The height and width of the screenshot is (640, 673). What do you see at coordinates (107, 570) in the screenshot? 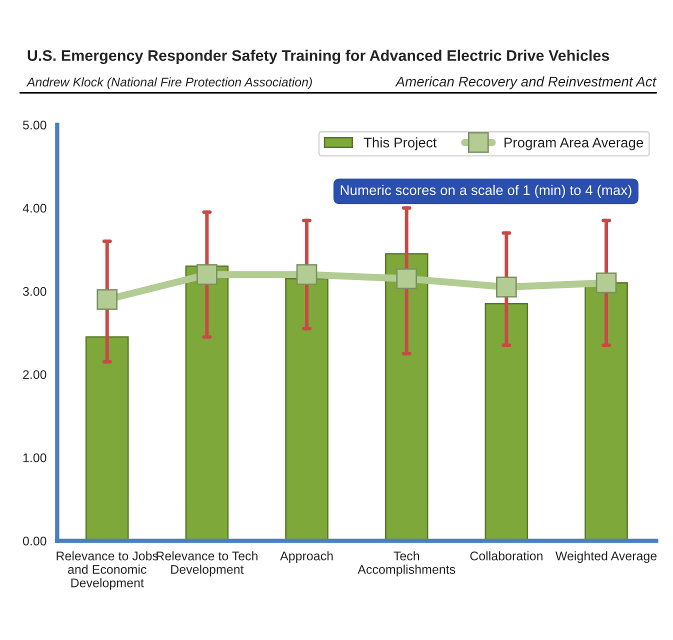
I see `x-tick-label: Relevance to Jobs and Economic Development` at bounding box center [107, 570].